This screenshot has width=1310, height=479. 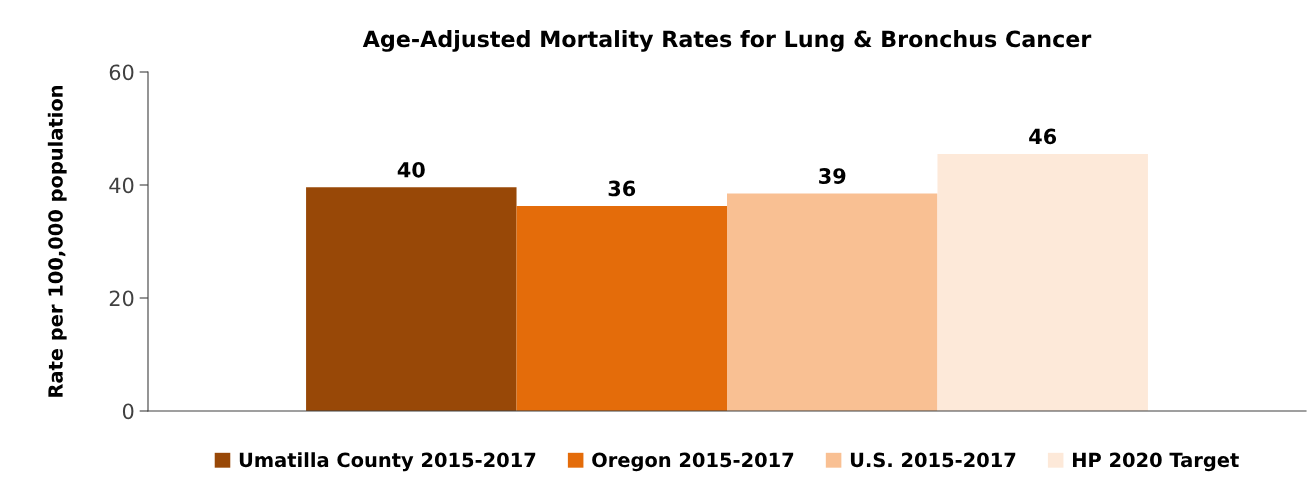 I want to click on y-tick-label: 0, so click(x=128, y=411).